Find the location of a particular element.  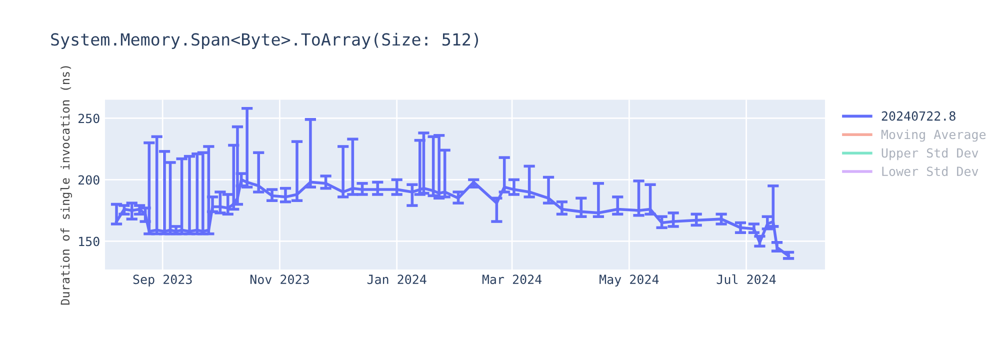

legend-label: Lower Std Dev is located at coordinates (930, 171).